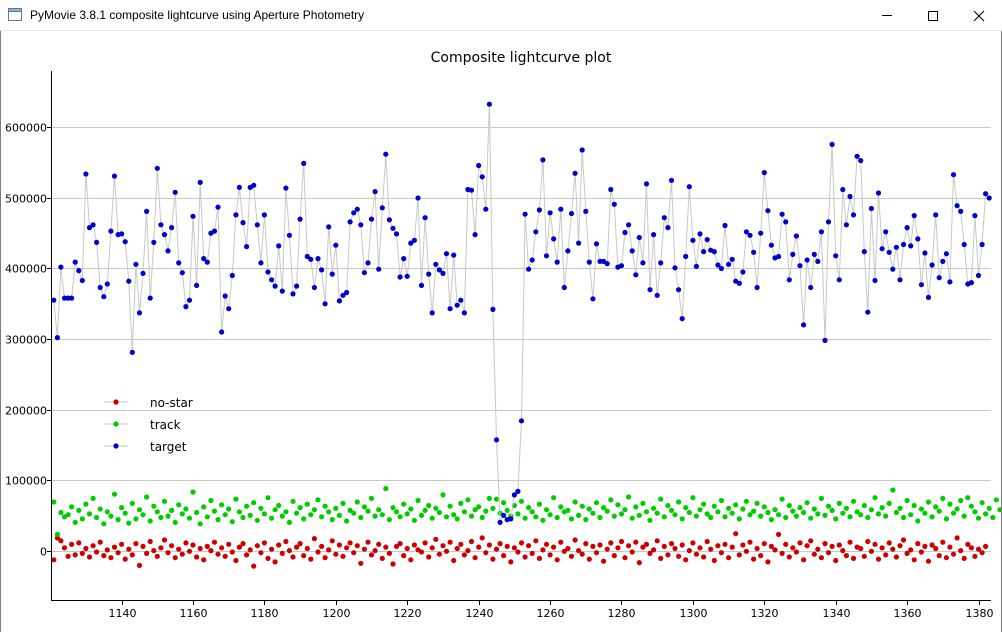  What do you see at coordinates (408, 613) in the screenshot?
I see `x-tick-label: 1220` at bounding box center [408, 613].